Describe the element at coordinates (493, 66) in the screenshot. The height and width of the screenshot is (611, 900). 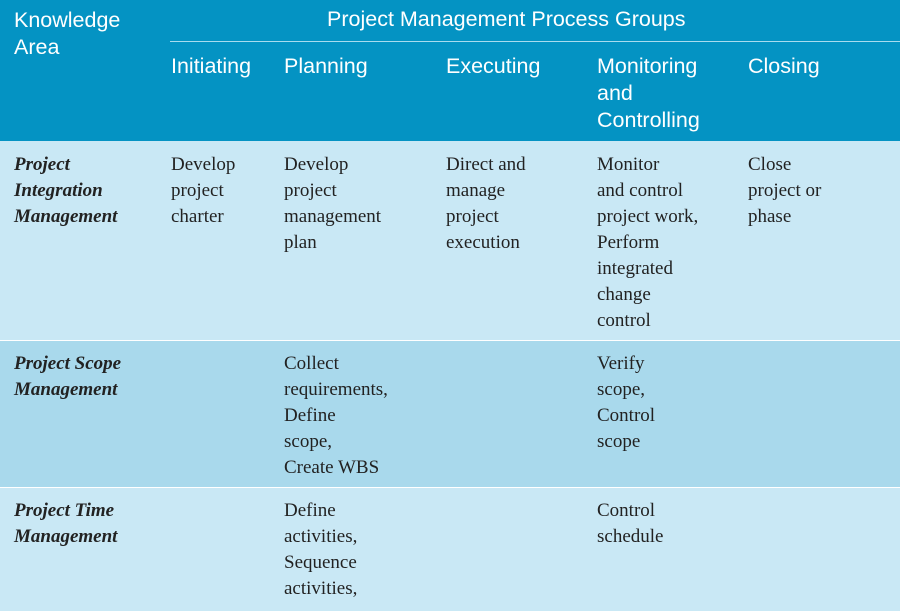
I see `header-executing: Executing` at that location.